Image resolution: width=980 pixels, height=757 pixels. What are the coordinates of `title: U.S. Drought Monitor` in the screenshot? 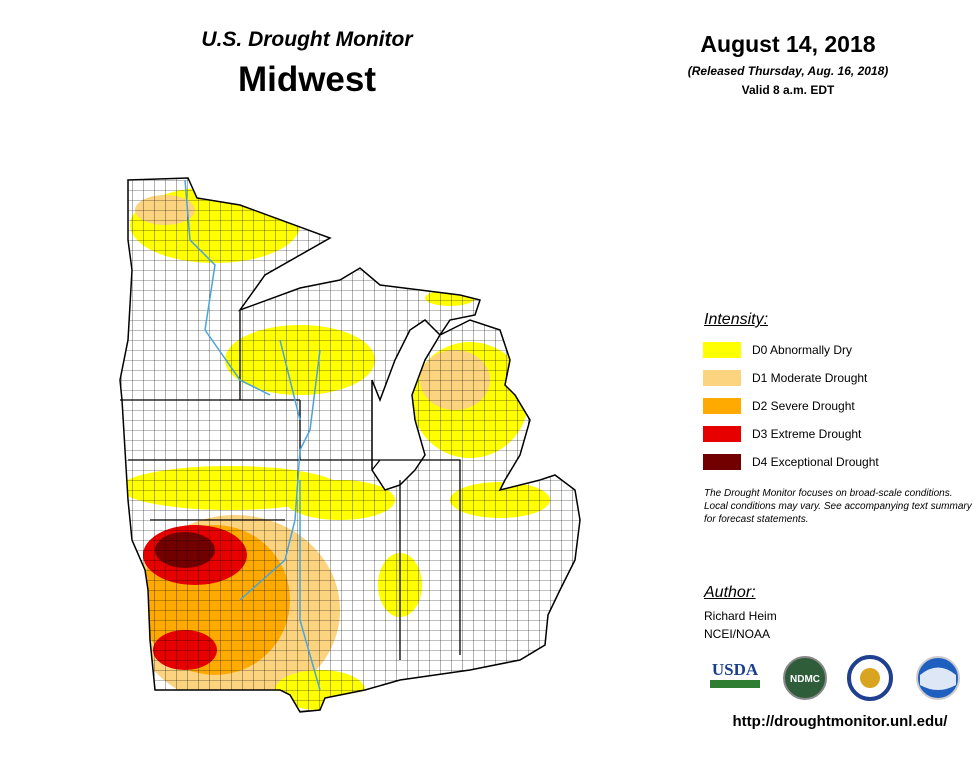 It's located at (307, 39).